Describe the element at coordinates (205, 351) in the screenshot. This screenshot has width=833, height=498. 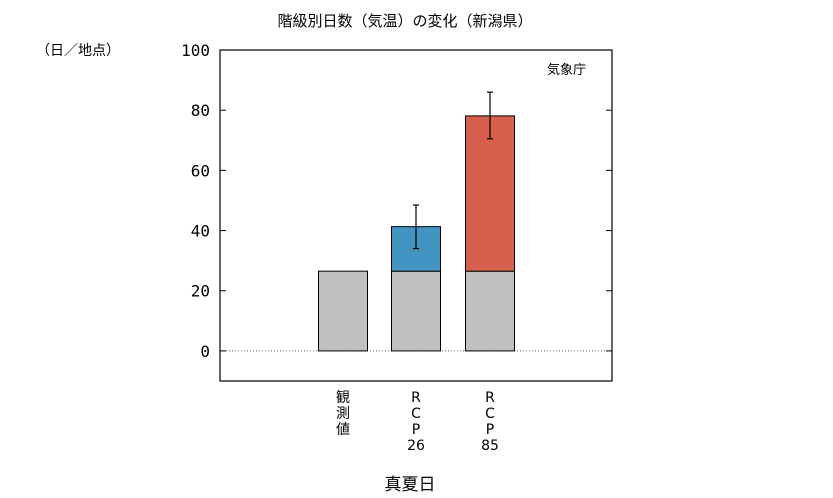
I see `y-tick-label: 0` at that location.